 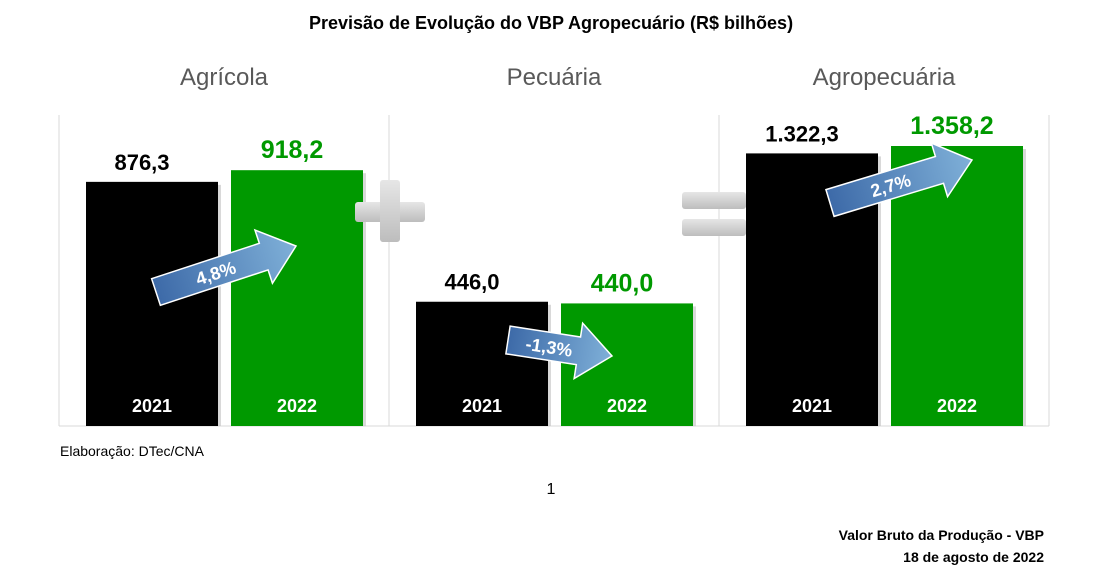 I want to click on year-label-agropecuaria-2021: 2021, so click(x=812, y=406).